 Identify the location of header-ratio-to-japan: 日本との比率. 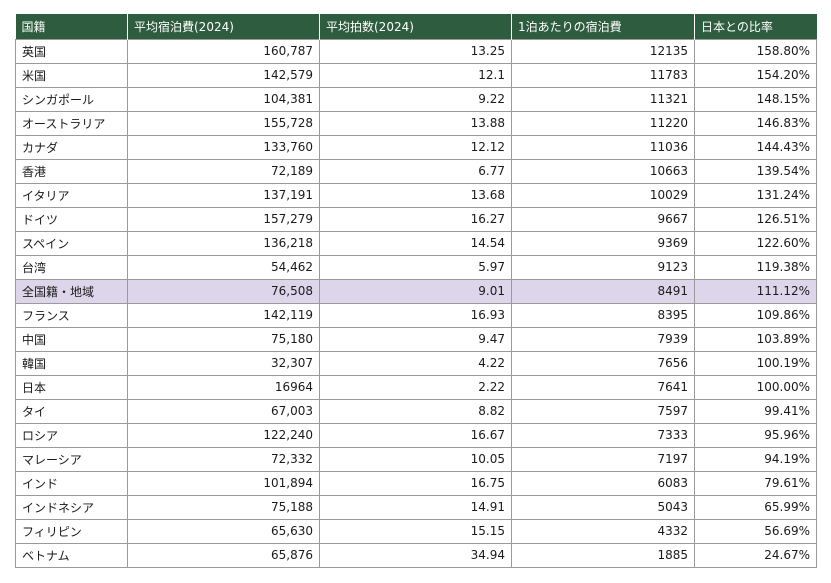
(755, 26).